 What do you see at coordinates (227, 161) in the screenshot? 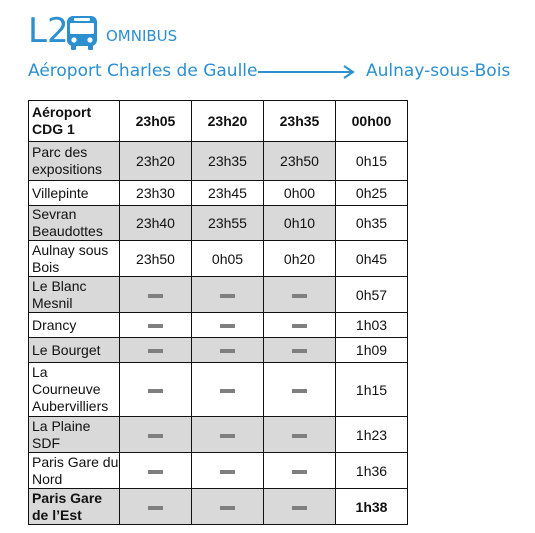
I see `arrival-time: 23h35` at bounding box center [227, 161].